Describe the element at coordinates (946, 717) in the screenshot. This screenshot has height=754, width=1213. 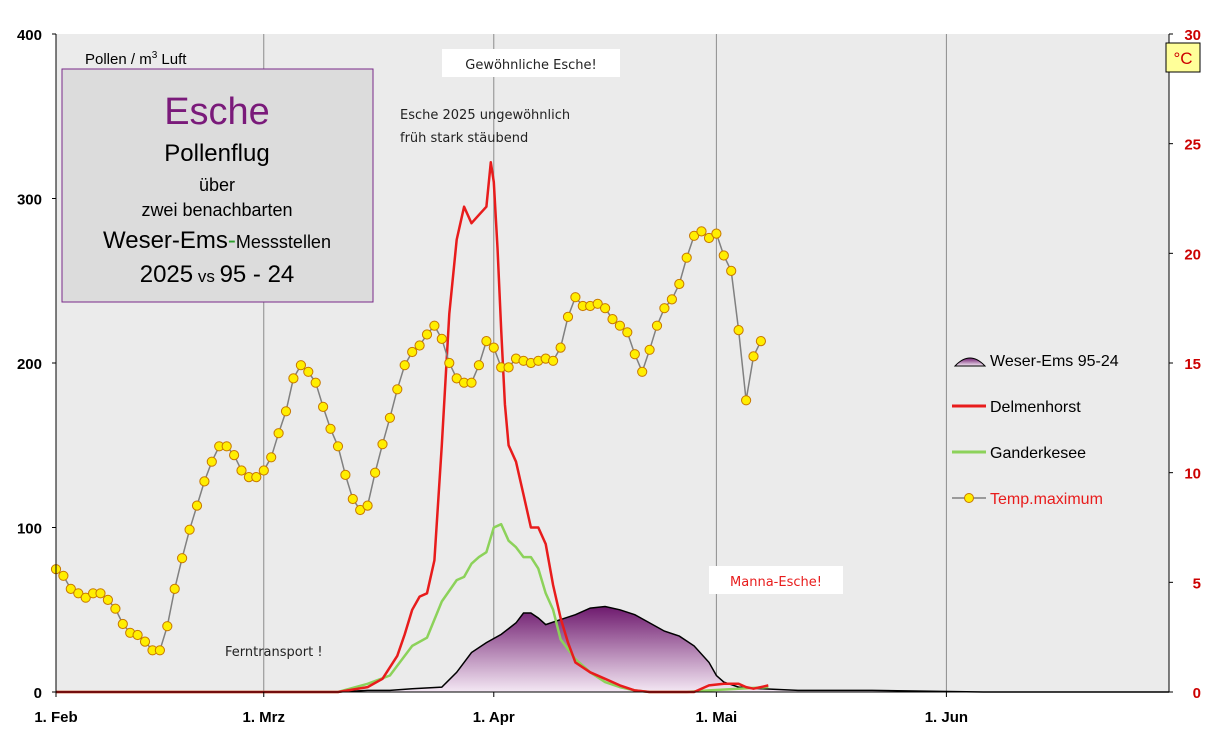
I see `xtick-label-4: 1. Jun` at that location.